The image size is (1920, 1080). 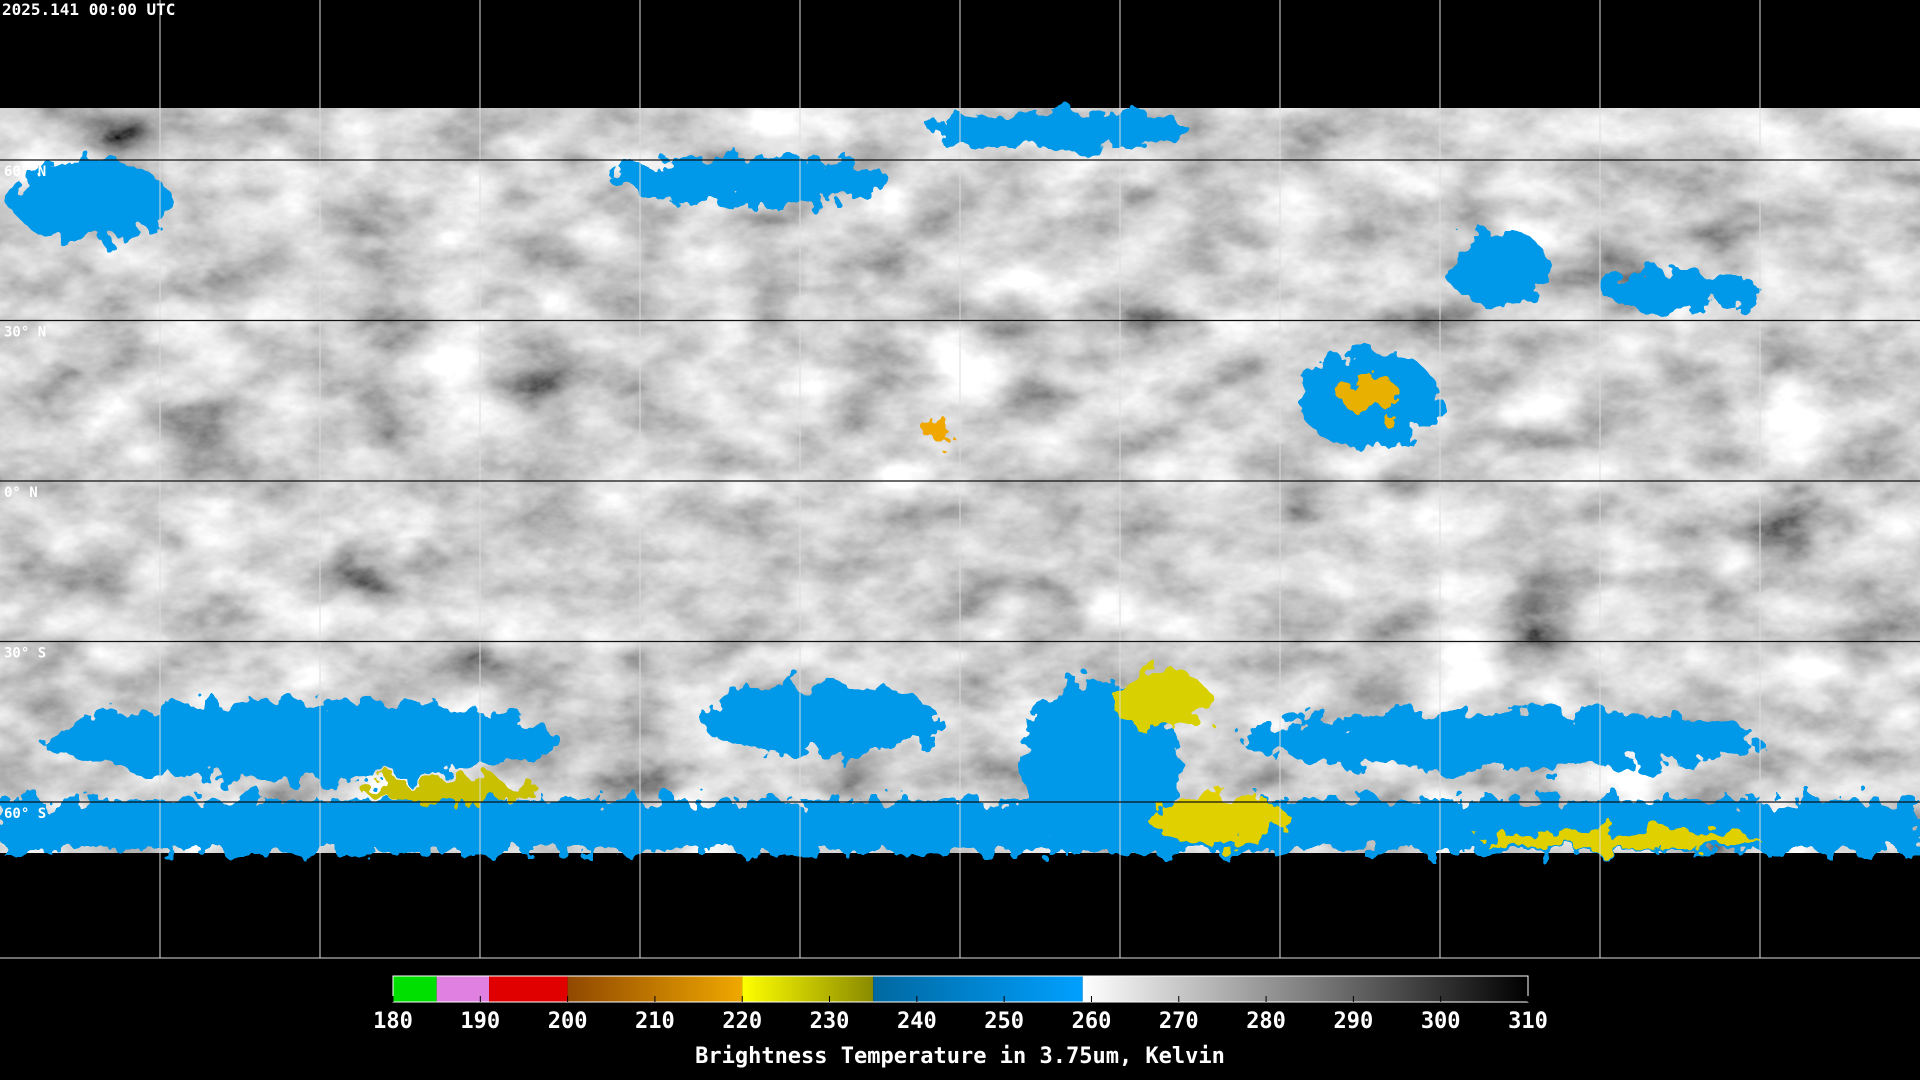 I want to click on colorbar-tick-label: 310, so click(x=1528, y=1021).